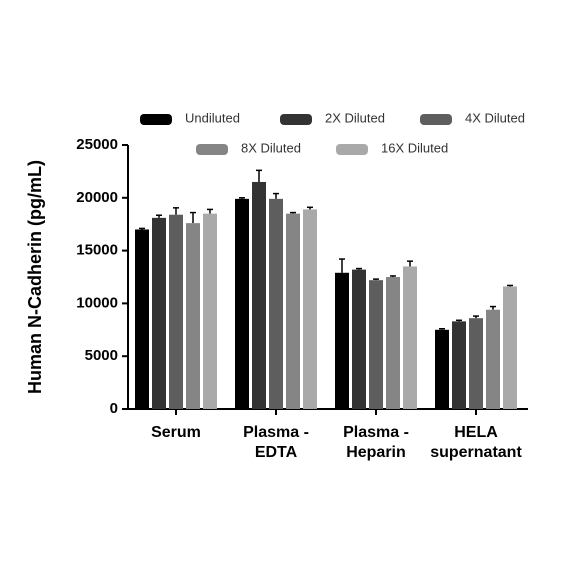 The image size is (584, 584). I want to click on y-tick-label: 0, so click(114, 408).